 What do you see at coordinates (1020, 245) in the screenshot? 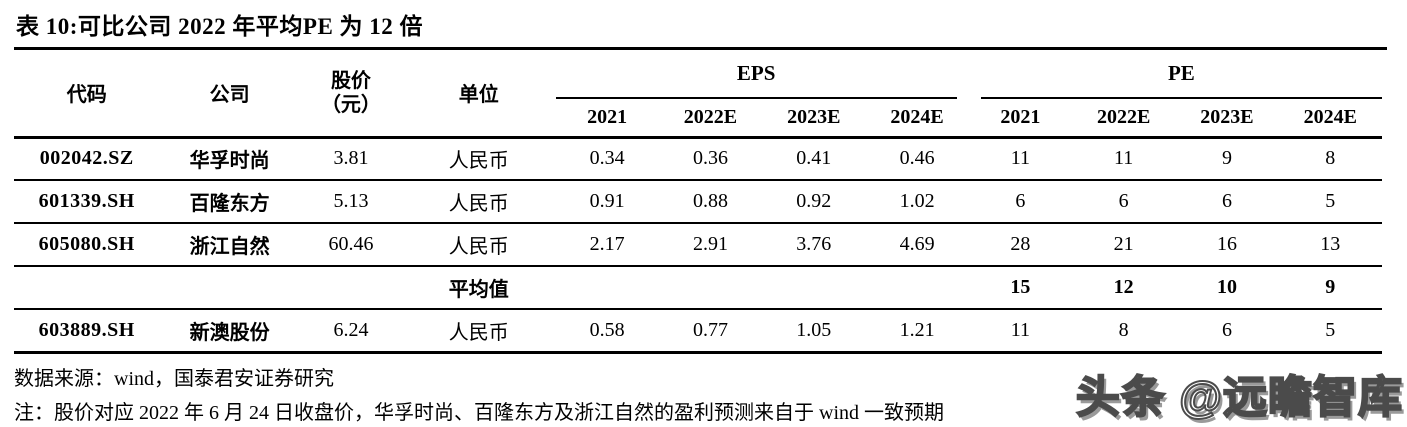
I see `cell-pe-2021: 28` at bounding box center [1020, 245].